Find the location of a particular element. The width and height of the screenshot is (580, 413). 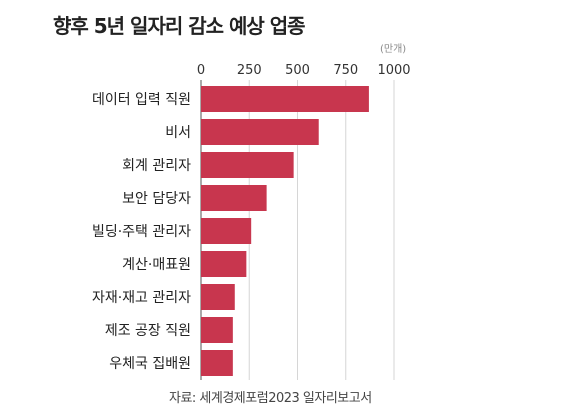

category-label: 자재·재고 관리자 is located at coordinates (141, 298).